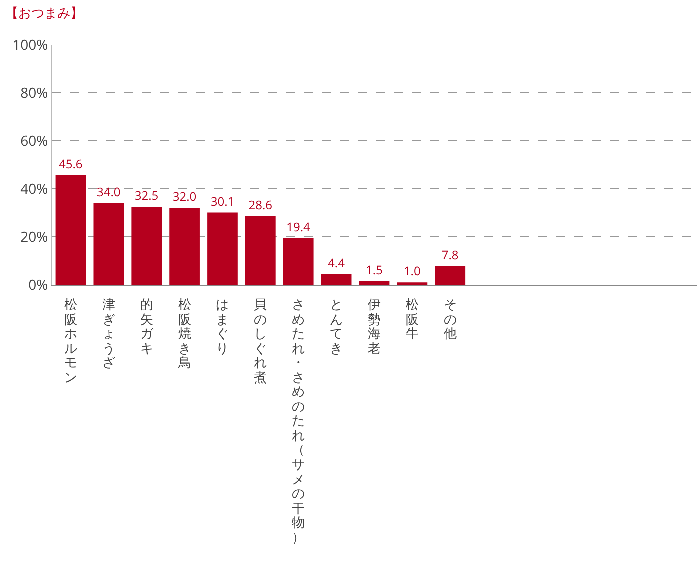 This screenshot has width=700, height=576. I want to click on x-tick-label: 松阪焼き鳥, so click(185, 335).